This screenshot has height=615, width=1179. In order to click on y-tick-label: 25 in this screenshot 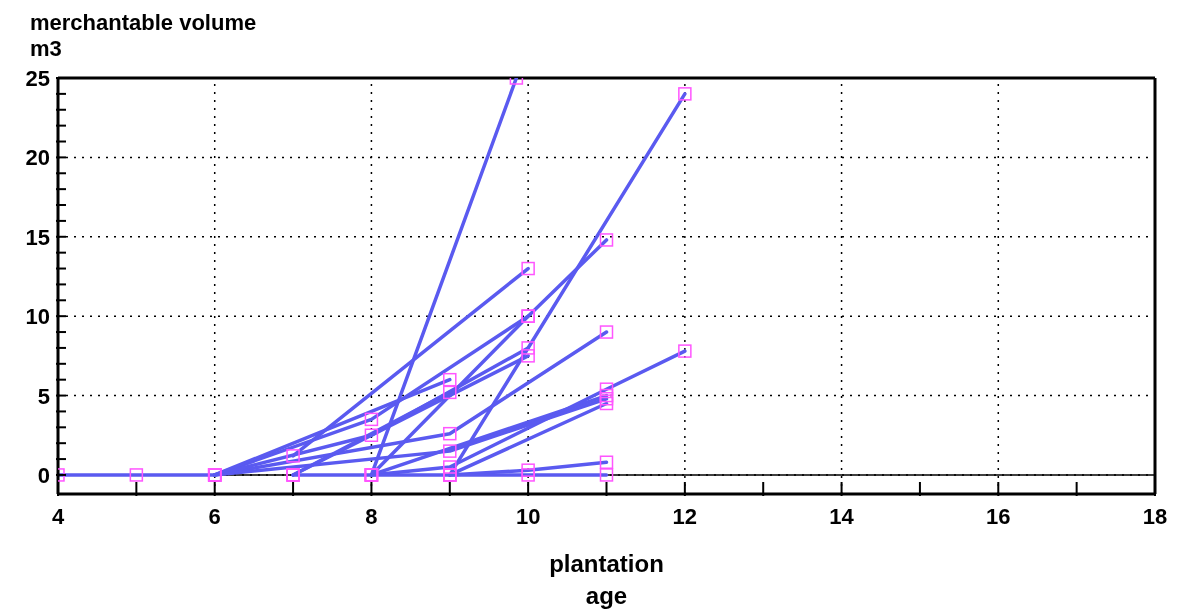, I will do `click(37, 78)`.